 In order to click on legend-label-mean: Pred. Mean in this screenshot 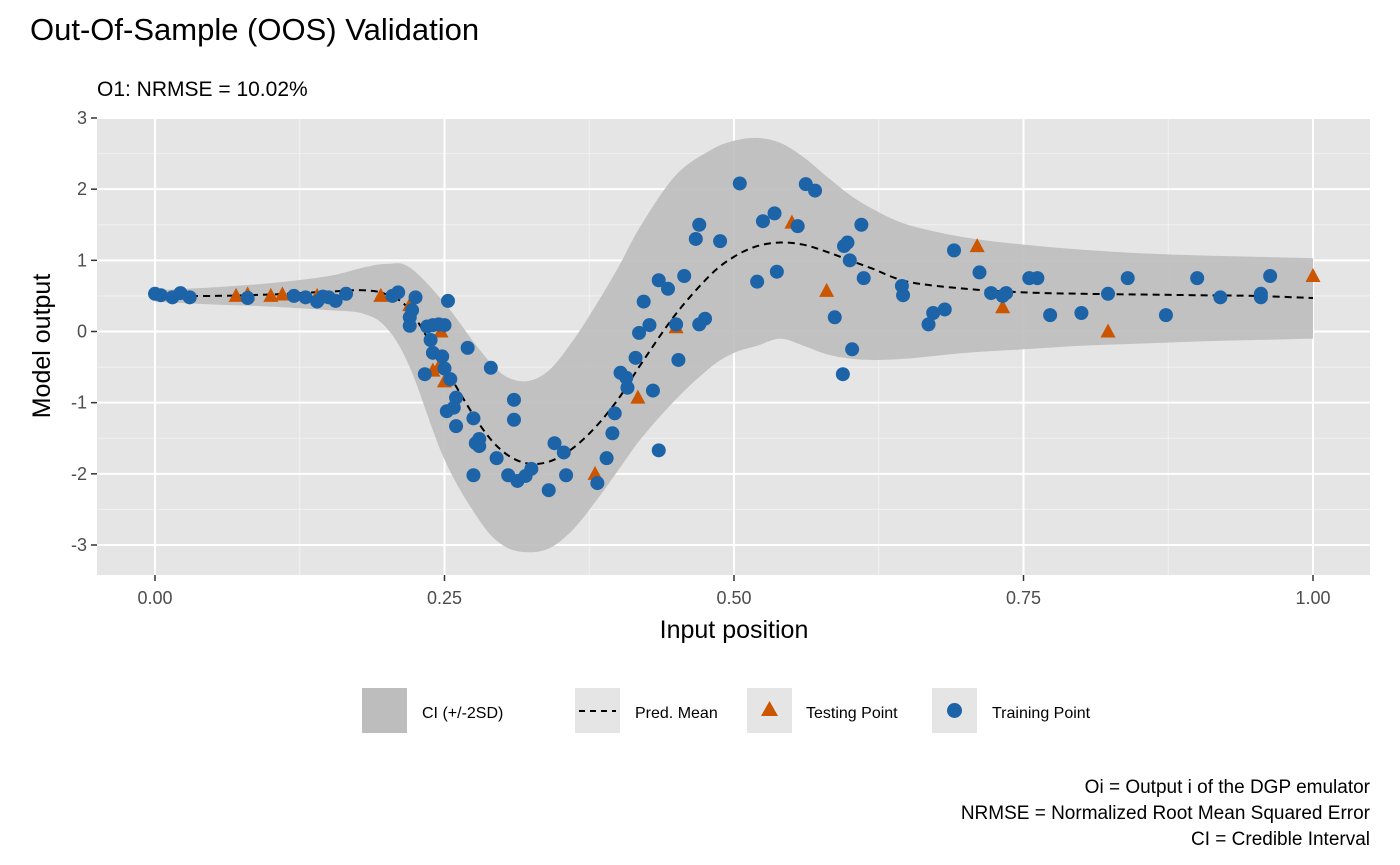, I will do `click(676, 713)`.